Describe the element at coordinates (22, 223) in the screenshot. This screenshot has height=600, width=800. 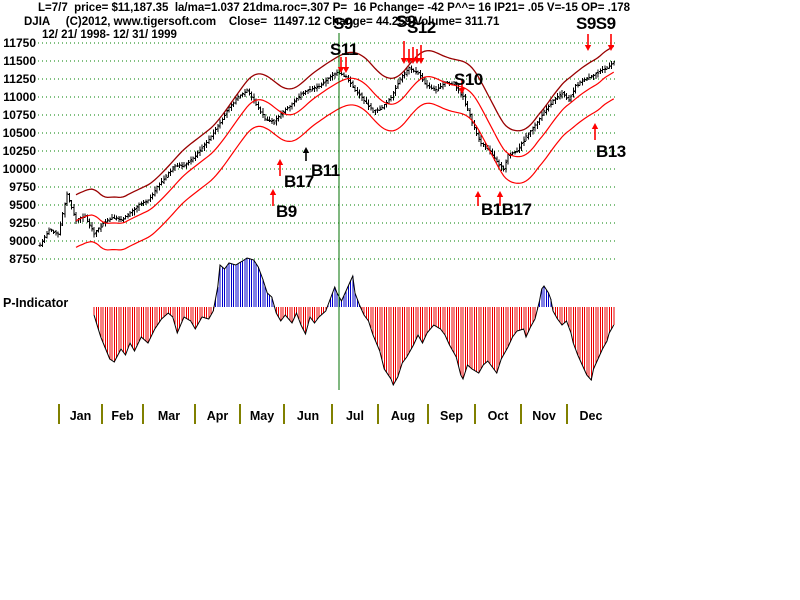
I see `y-tick-label: 9250` at that location.